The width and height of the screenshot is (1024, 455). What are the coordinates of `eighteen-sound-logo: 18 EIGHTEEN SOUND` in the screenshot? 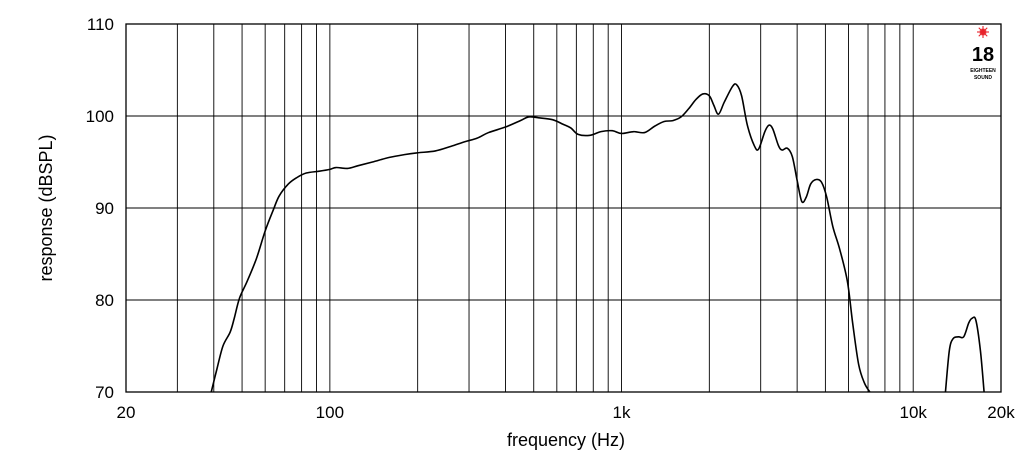 It's located at (983, 53).